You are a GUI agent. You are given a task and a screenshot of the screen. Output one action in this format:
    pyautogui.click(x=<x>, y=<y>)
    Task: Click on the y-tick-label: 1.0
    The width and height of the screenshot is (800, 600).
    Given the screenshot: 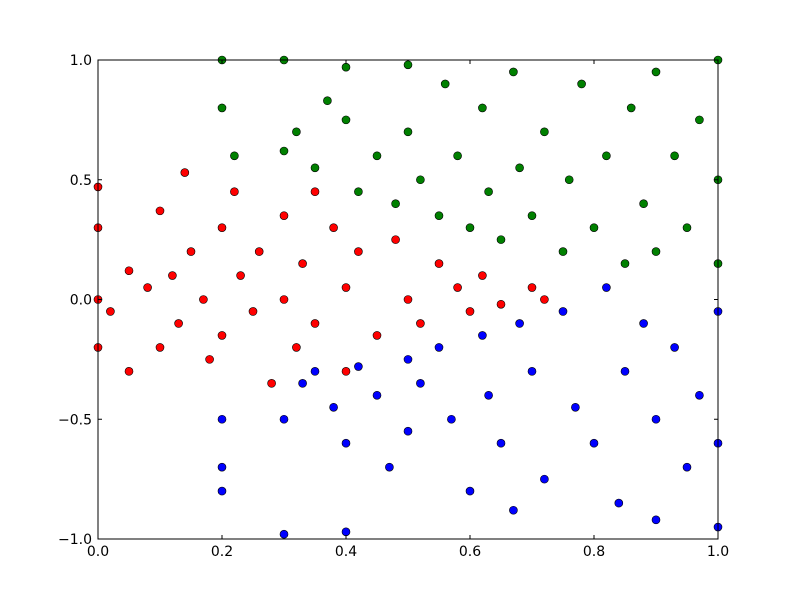 What is the action you would take?
    pyautogui.click(x=81, y=61)
    